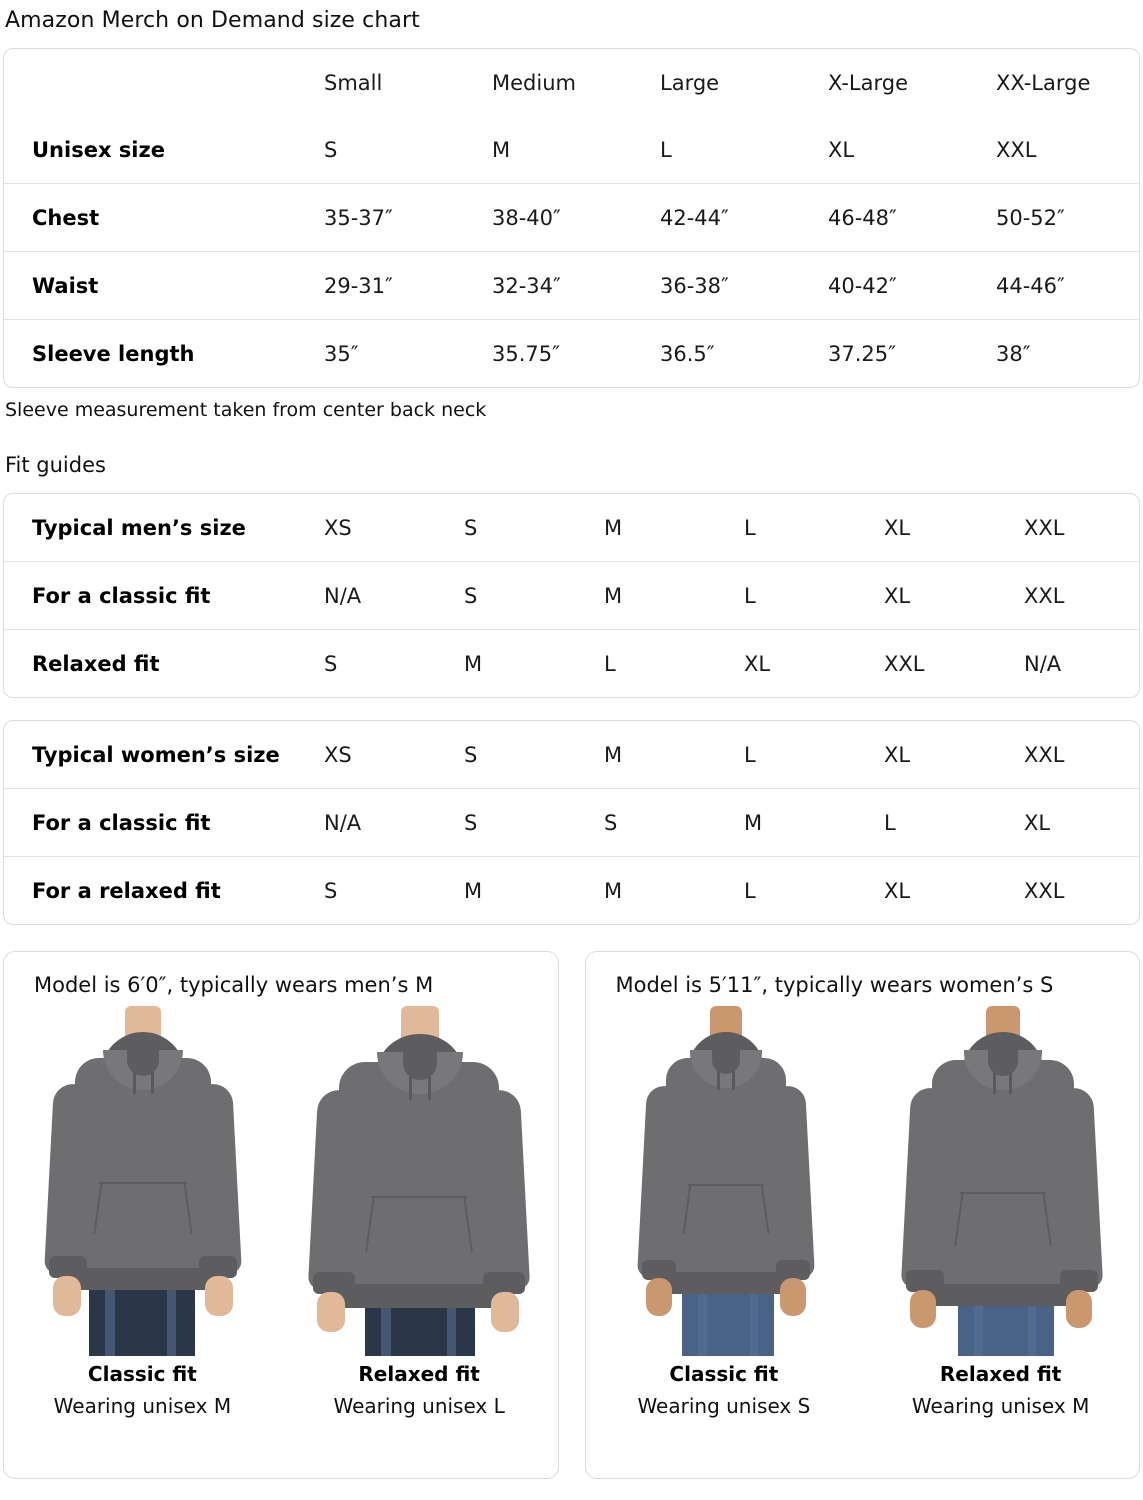 The width and height of the screenshot is (1143, 1500). Describe the element at coordinates (164, 353) in the screenshot. I see `row-label-sleeve-length: Sleeve length` at that location.